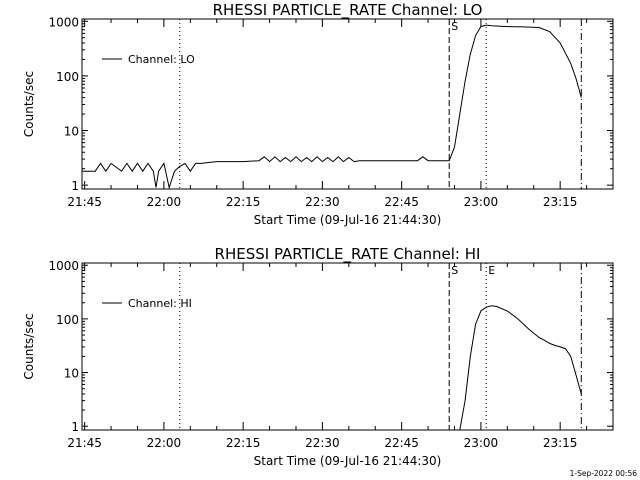  Describe the element at coordinates (348, 254) in the screenshot. I see `chart-title: RHESSI PARTICLE_RATE Channel: HI` at that location.